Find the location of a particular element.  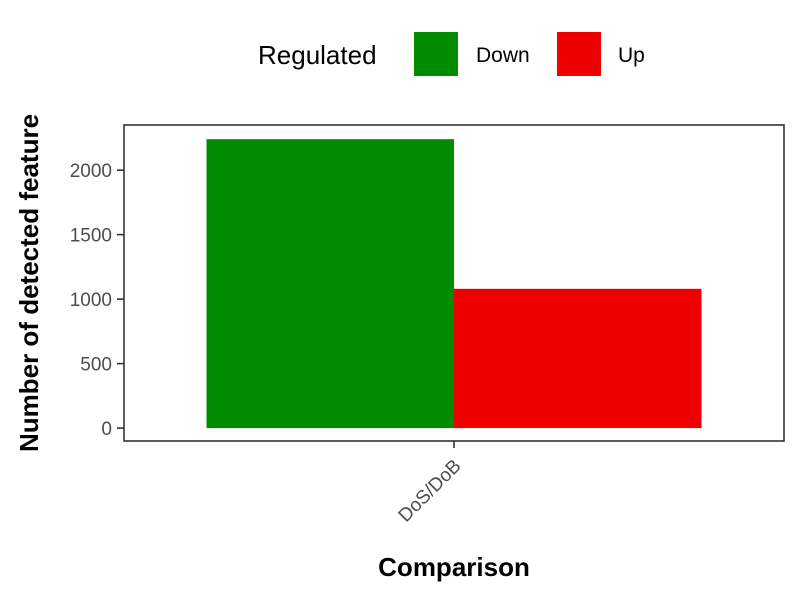

bar-up is located at coordinates (578, 358).